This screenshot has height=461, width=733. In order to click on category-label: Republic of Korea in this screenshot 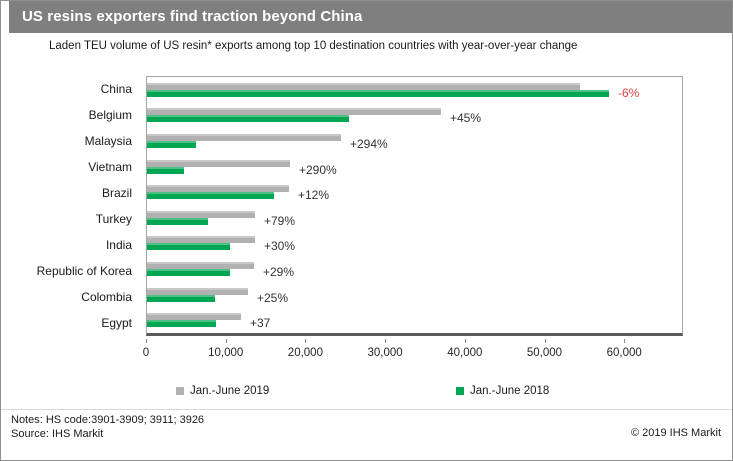, I will do `click(84, 271)`.